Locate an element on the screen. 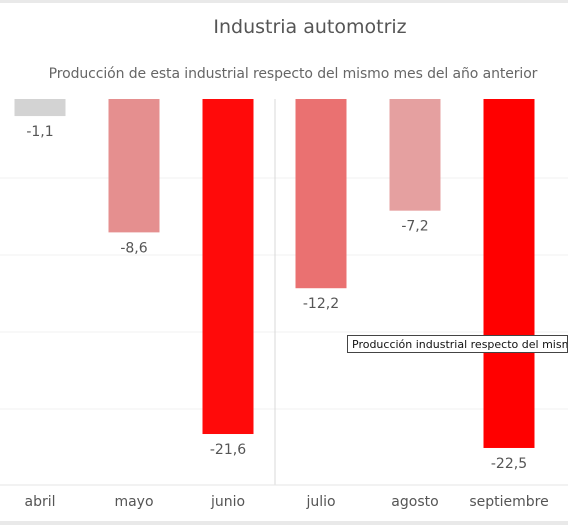  bar-abril is located at coordinates (40, 108).